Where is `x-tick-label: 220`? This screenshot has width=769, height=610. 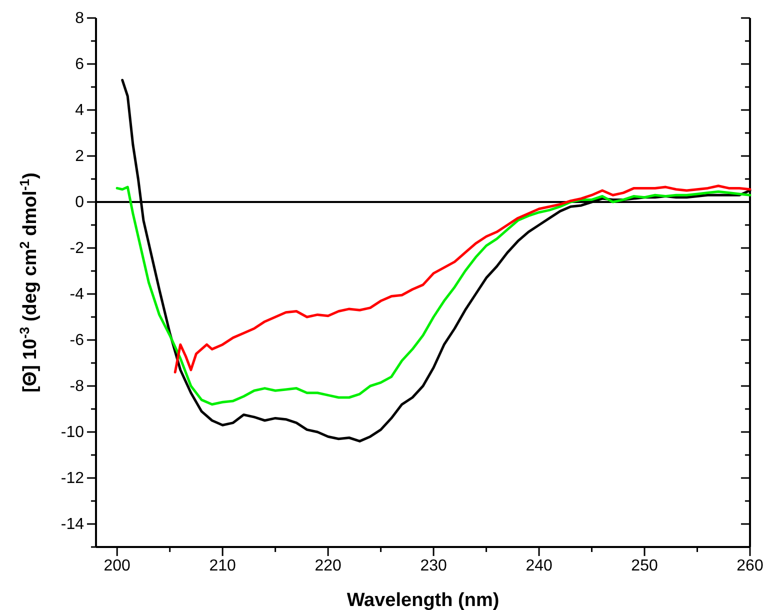 x-tick-label: 220 is located at coordinates (328, 565).